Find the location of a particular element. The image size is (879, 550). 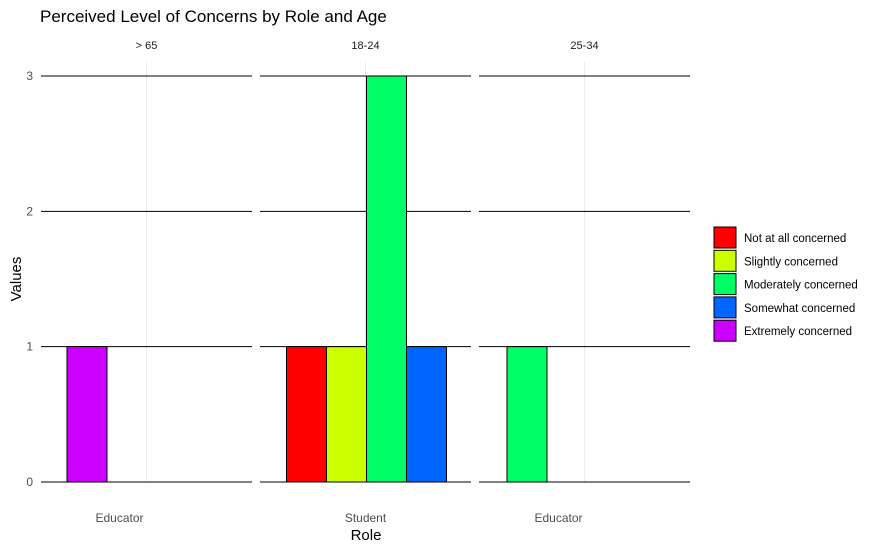

y-tick-label: 0 is located at coordinates (29, 482).